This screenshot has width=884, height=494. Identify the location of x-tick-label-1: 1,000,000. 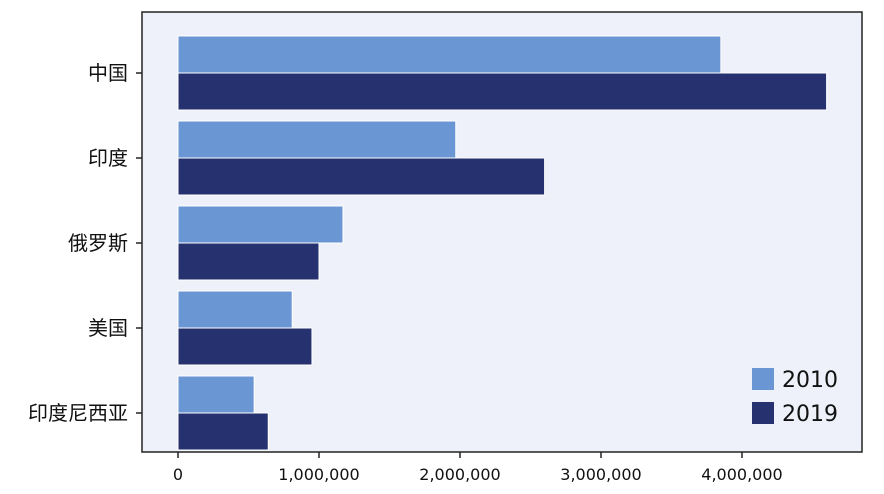
(318, 474).